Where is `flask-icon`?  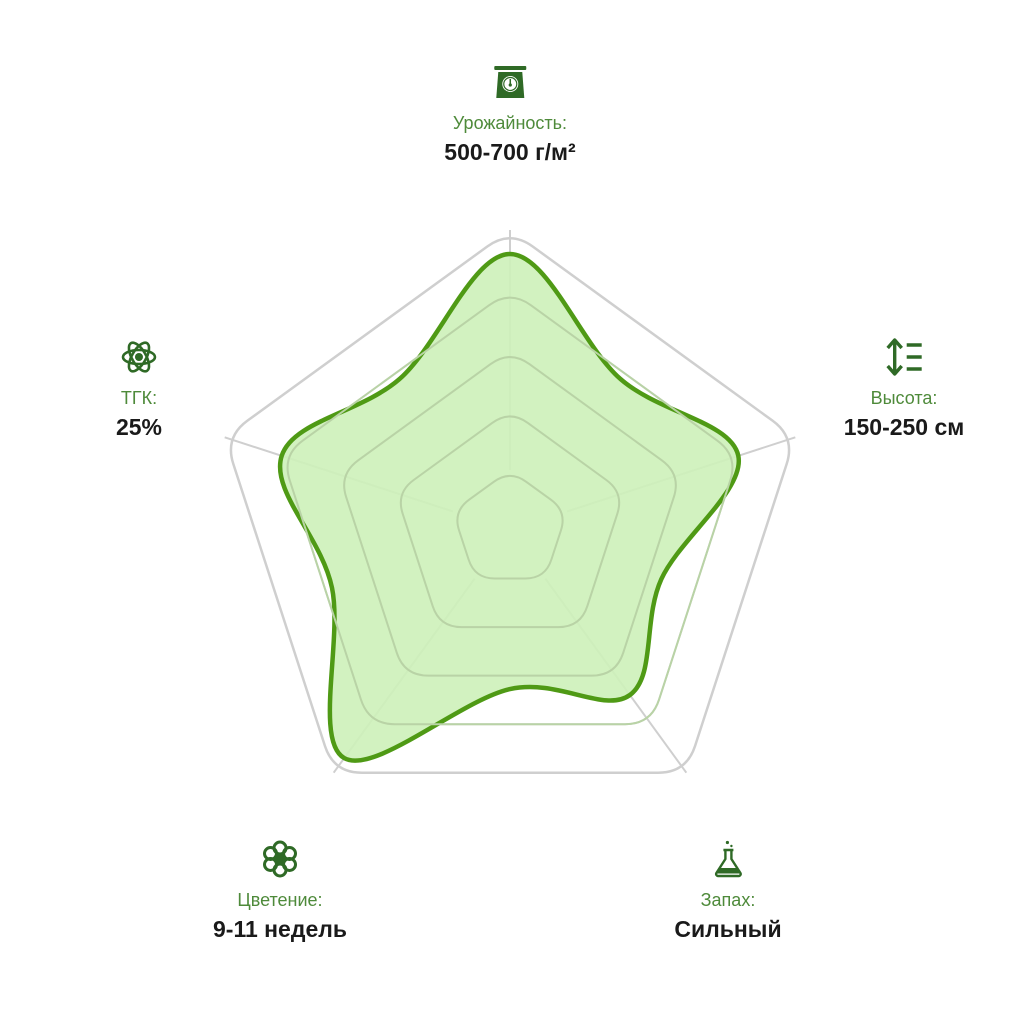 flask-icon is located at coordinates (728, 859).